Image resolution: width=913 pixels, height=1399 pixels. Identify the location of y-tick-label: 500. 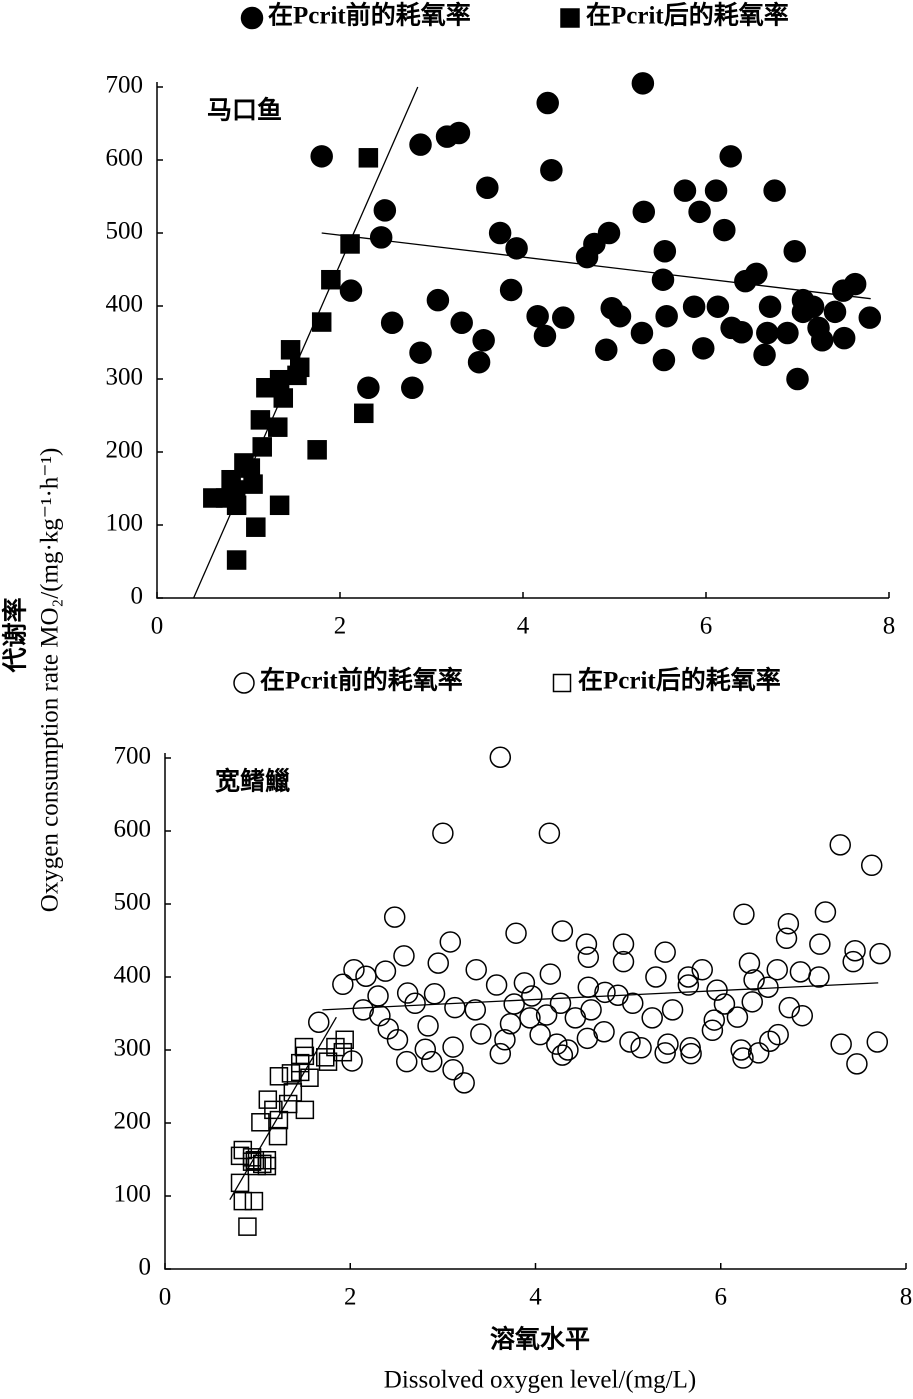
(125, 231).